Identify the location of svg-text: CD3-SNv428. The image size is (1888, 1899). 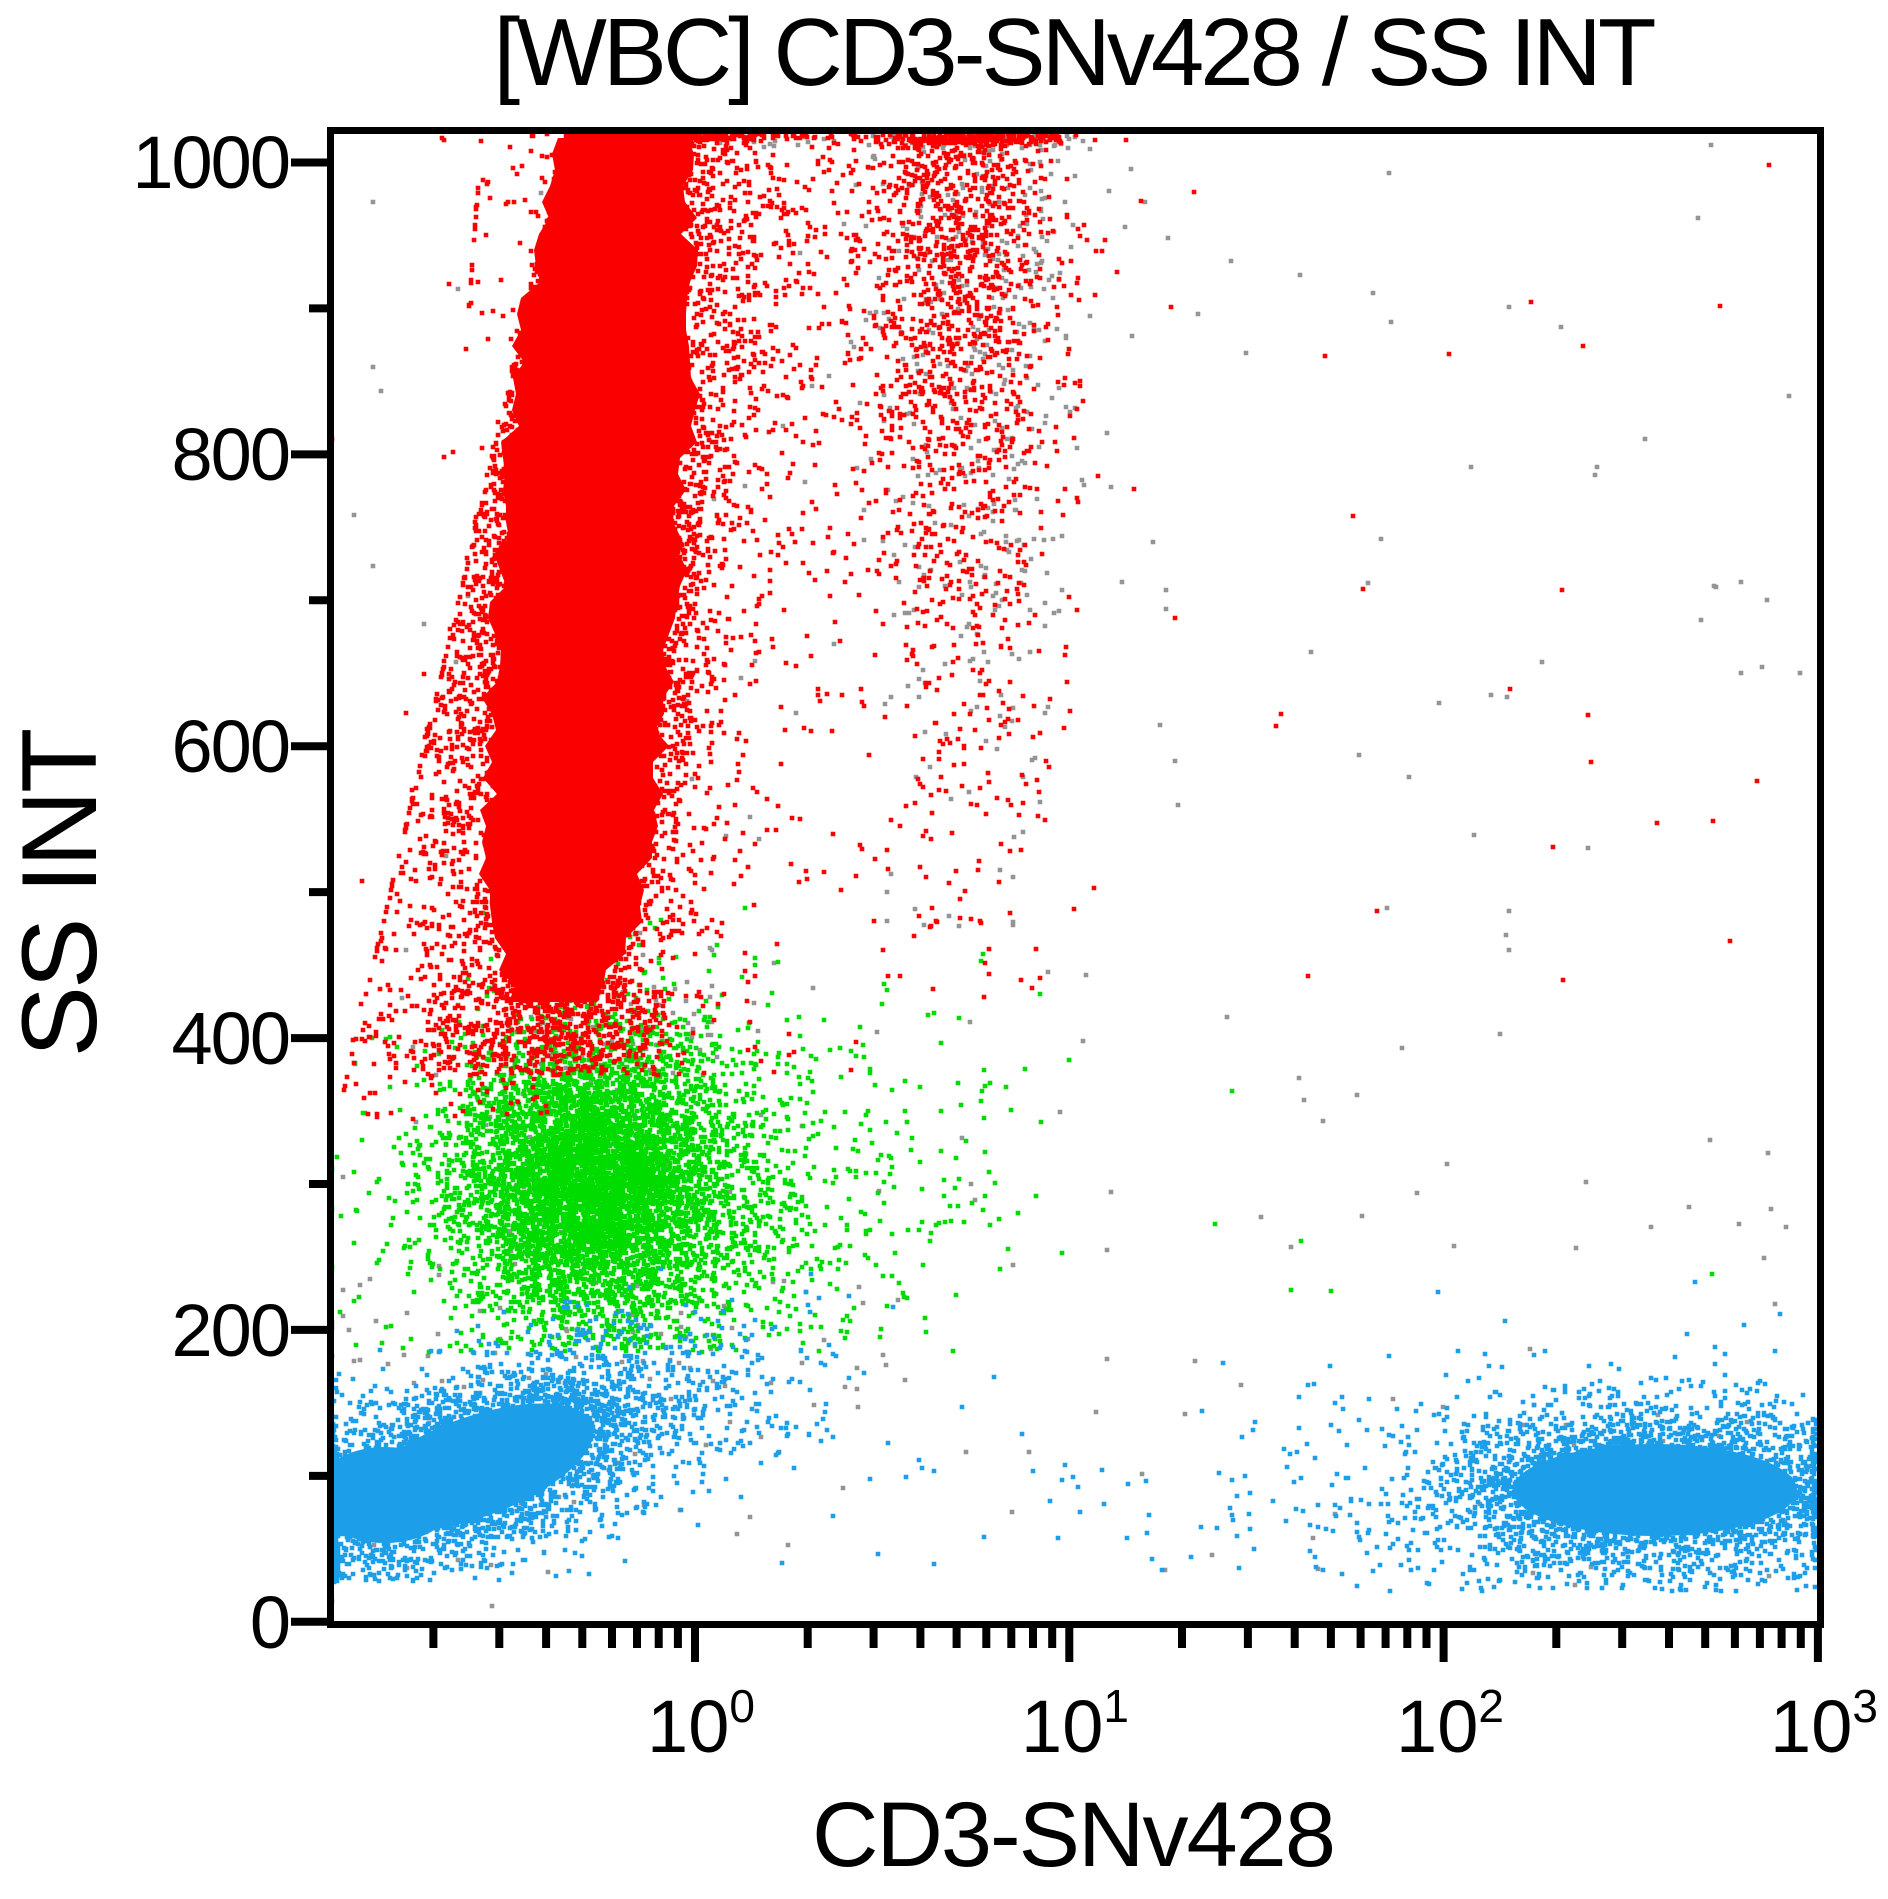
(1073, 1835).